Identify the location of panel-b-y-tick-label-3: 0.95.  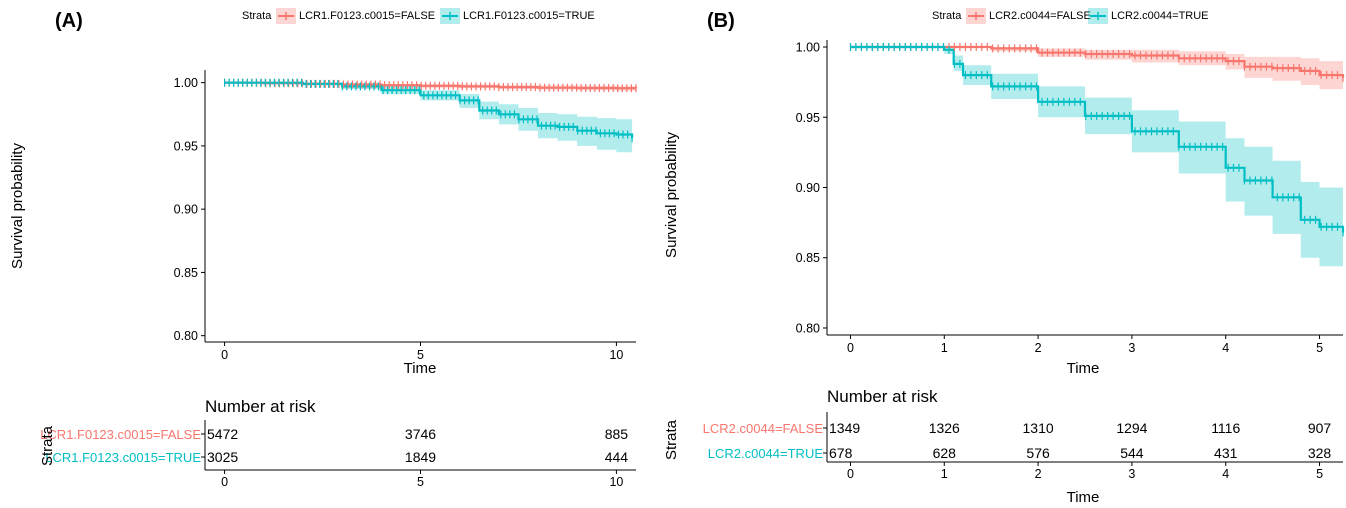
(808, 118).